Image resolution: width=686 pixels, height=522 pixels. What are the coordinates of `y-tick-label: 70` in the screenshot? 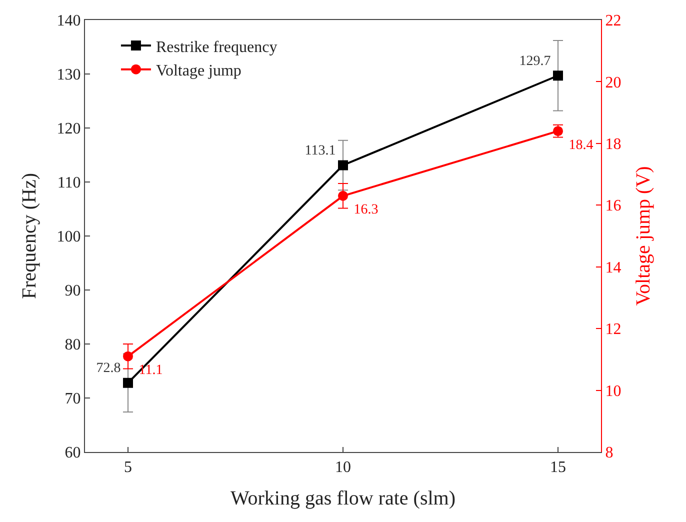 It's located at (72, 399).